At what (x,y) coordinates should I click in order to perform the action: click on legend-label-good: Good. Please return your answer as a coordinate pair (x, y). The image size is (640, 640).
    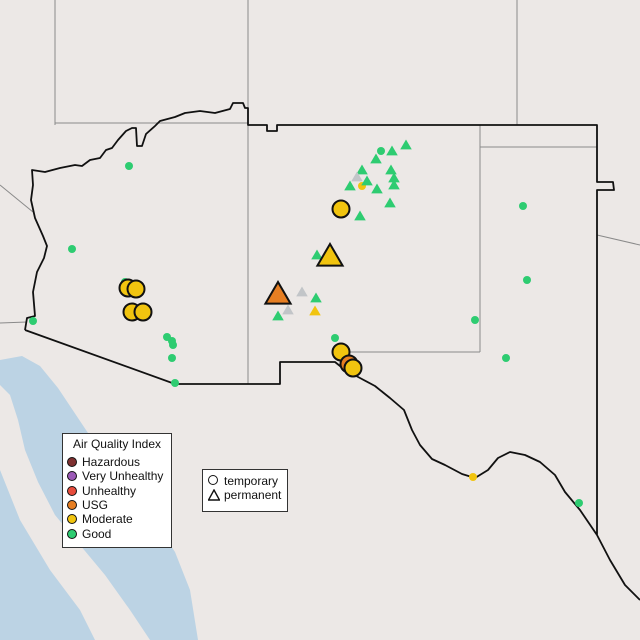
    Looking at the image, I should click on (97, 533).